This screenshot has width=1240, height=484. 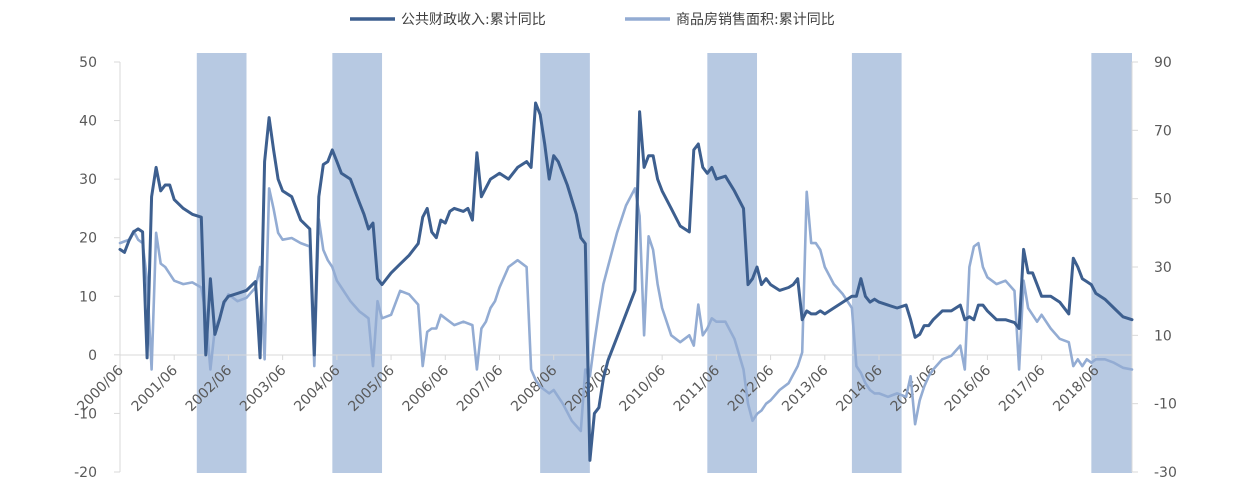 I want to click on left-tick-label: 30, so click(x=88, y=180).